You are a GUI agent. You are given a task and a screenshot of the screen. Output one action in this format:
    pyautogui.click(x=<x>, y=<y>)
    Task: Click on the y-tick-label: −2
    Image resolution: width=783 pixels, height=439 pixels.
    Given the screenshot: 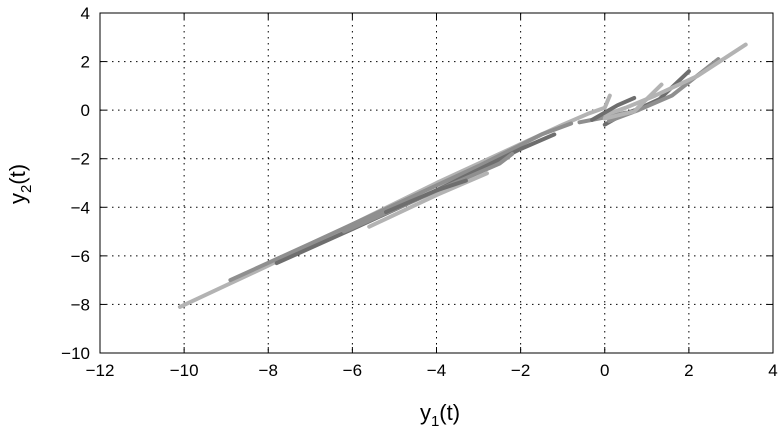 What is the action you would take?
    pyautogui.click(x=80, y=159)
    